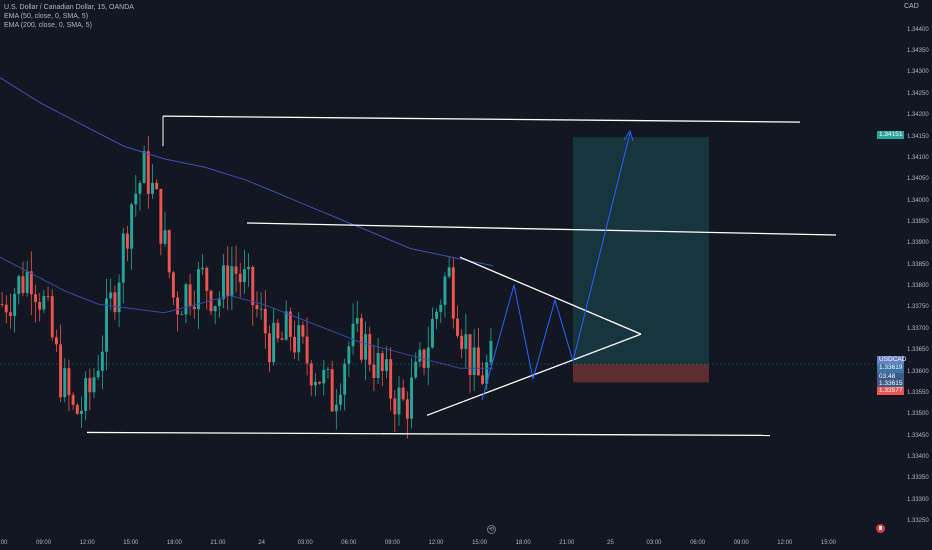 This screenshot has height=550, width=932. Describe the element at coordinates (918, 307) in the screenshot. I see `y-tick-label: 1.33750` at that location.